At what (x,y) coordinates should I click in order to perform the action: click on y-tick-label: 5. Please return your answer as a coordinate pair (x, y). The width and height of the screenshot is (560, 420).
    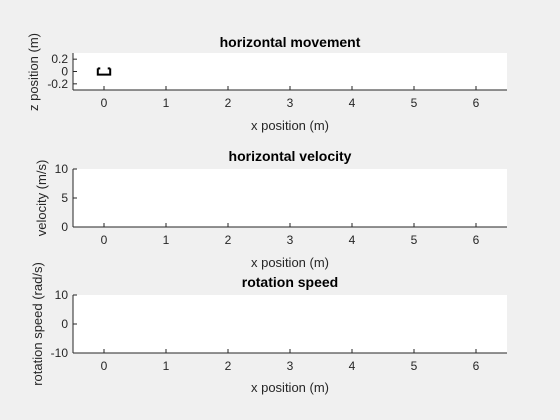
    Looking at the image, I should click on (64, 198).